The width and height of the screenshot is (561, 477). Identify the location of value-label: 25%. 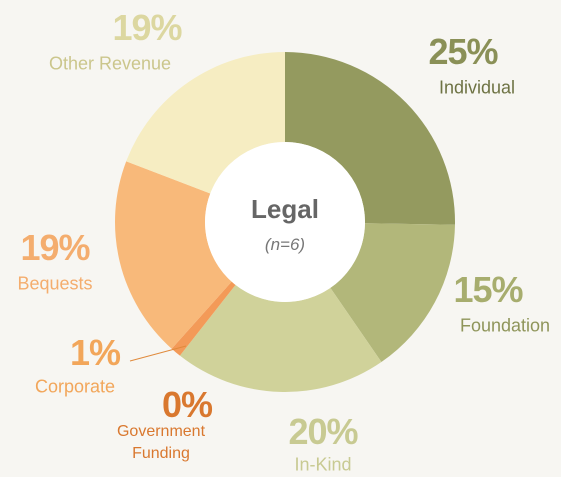
(463, 51).